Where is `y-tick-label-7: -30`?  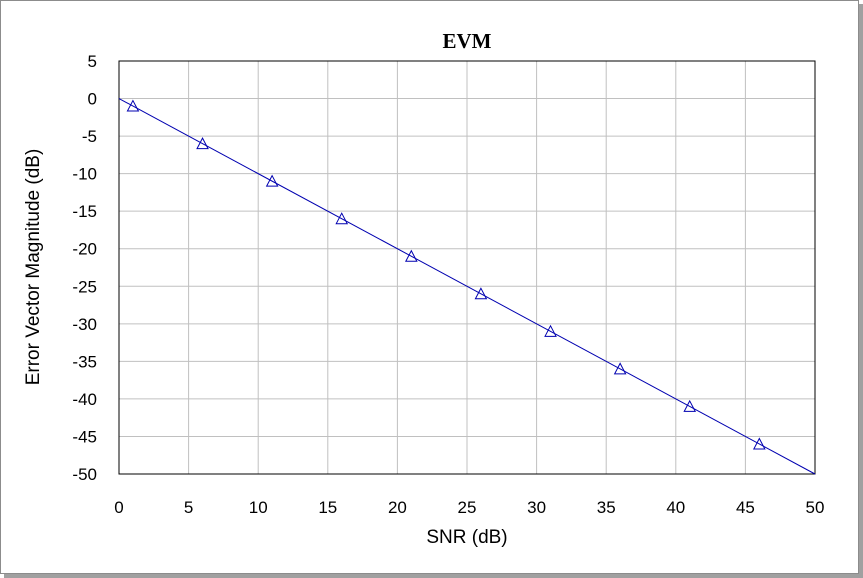 y-tick-label-7: -30 is located at coordinates (84, 324).